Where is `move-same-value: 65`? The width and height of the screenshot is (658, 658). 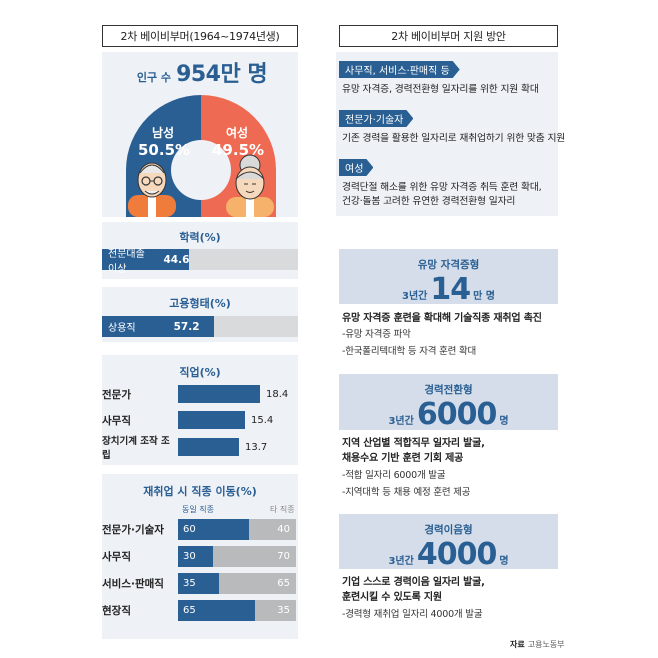
move-same-value: 65 is located at coordinates (189, 610).